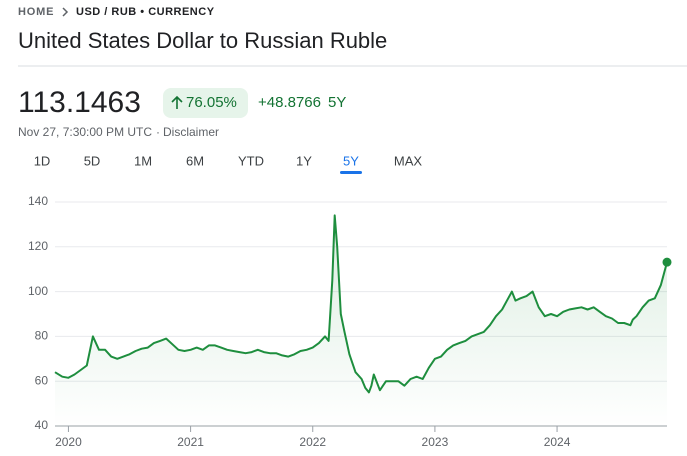 The height and width of the screenshot is (456, 687). Describe the element at coordinates (68, 442) in the screenshot. I see `x-tick-label: 2020` at that location.